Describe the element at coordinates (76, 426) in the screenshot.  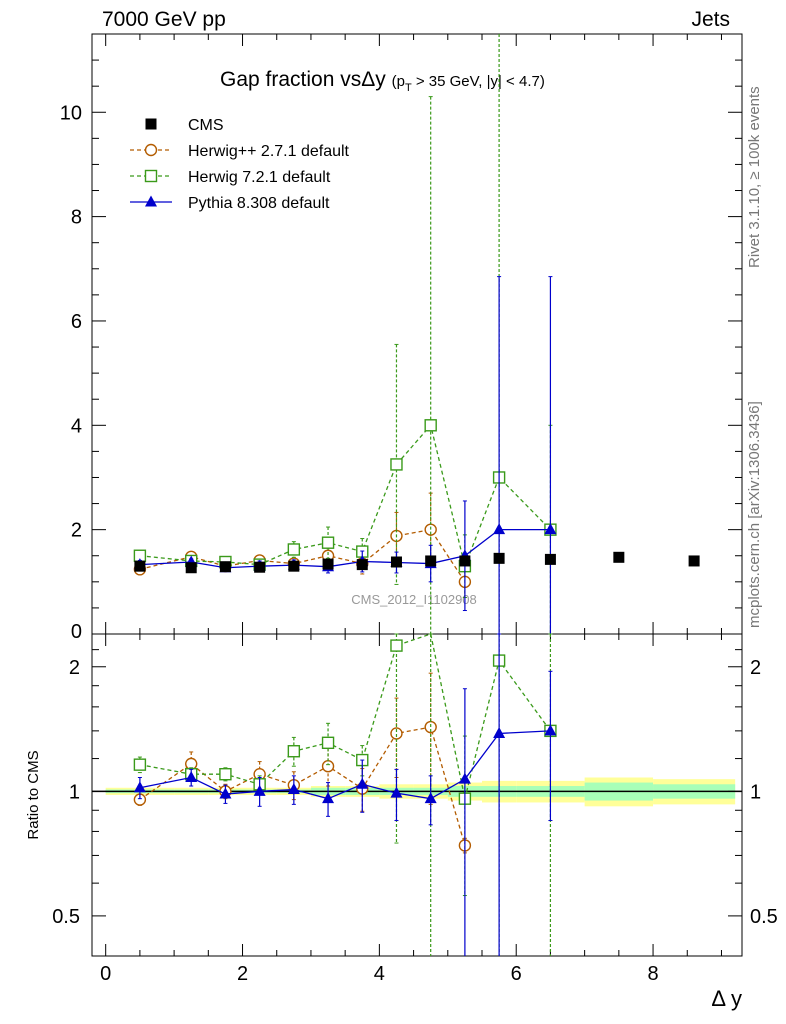
I see `y-tick-label: 4` at that location.